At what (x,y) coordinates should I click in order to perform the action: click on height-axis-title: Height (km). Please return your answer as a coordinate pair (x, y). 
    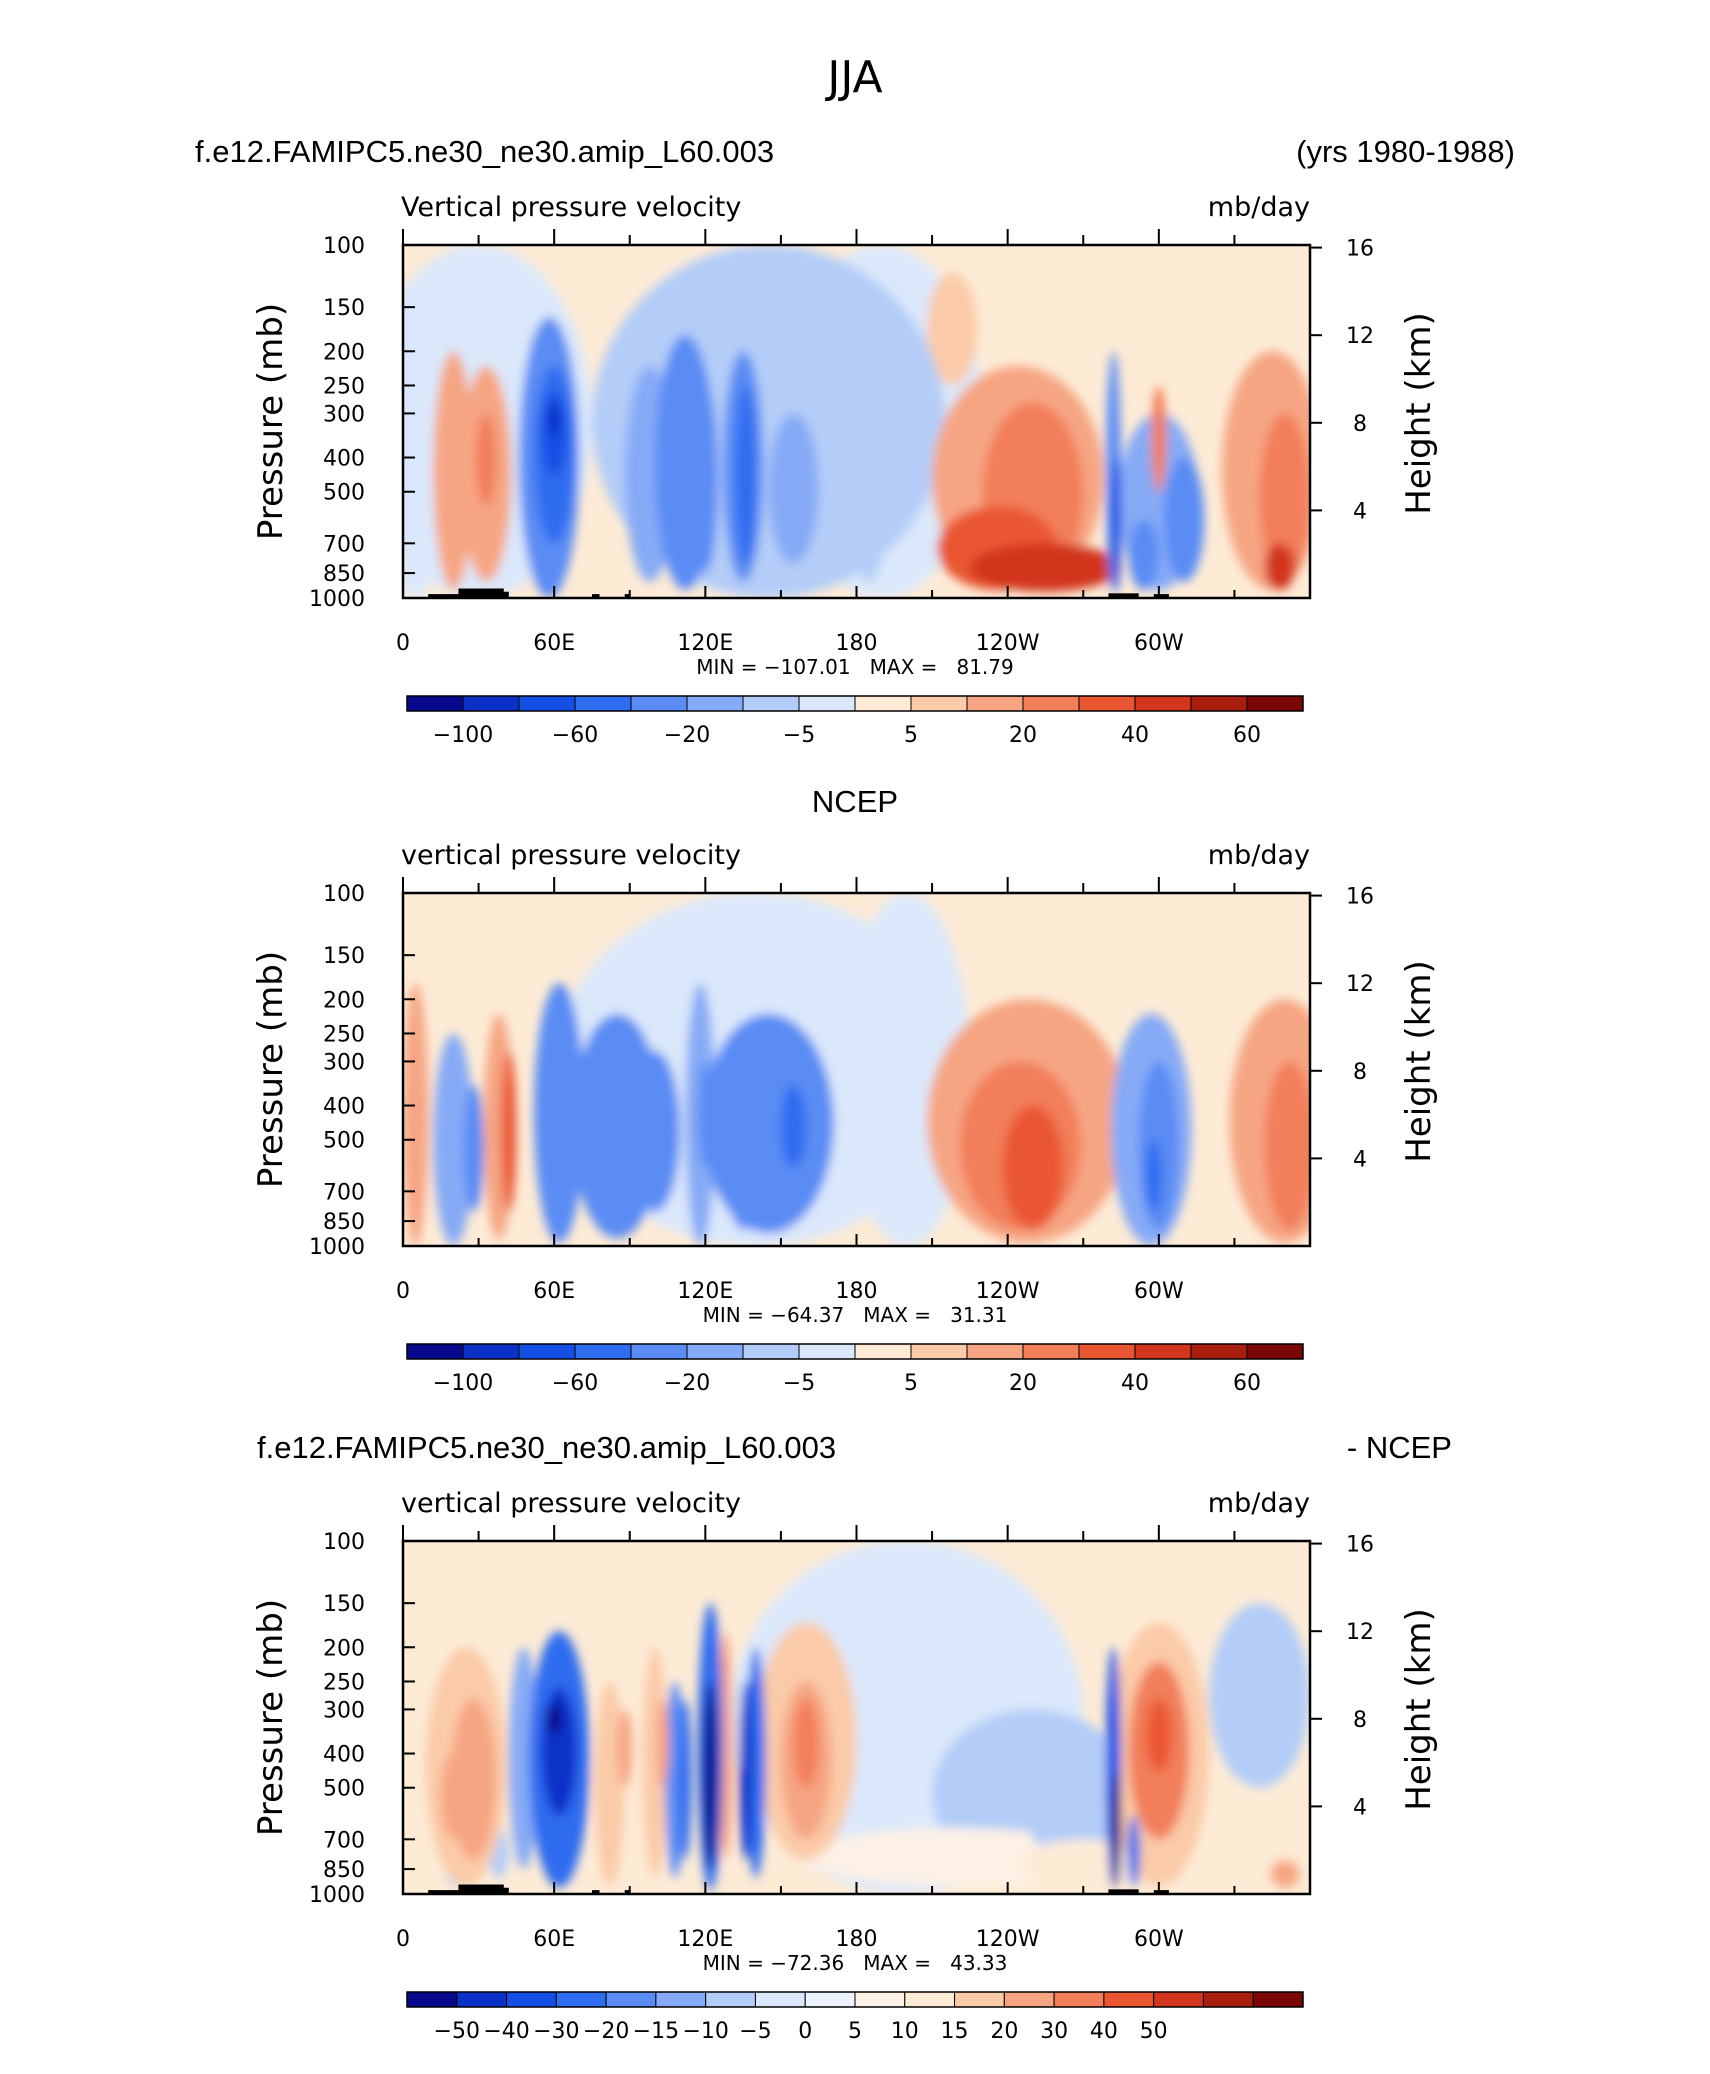
    Looking at the image, I should click on (1419, 413).